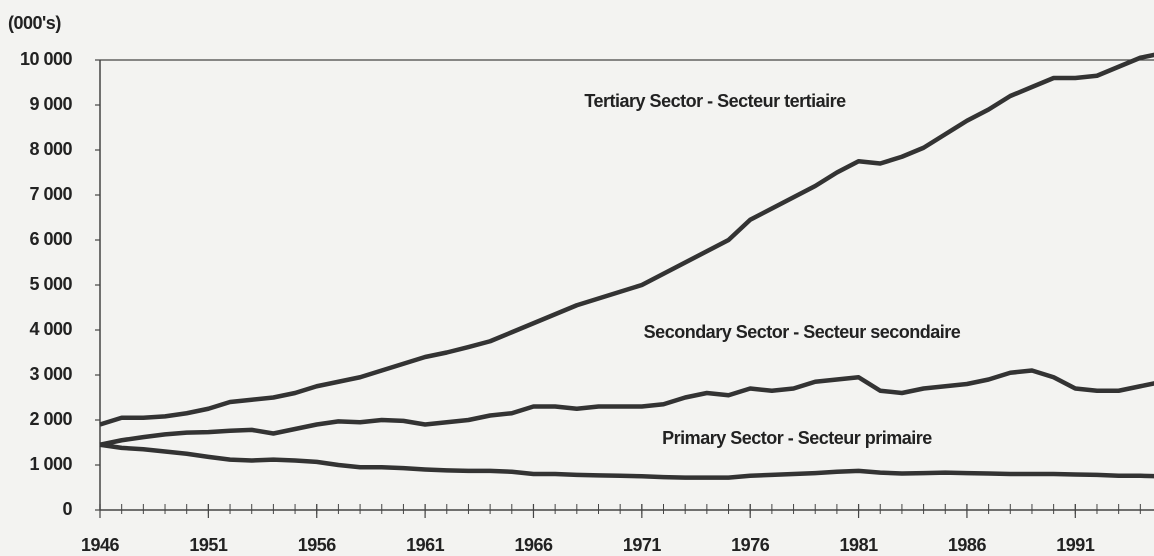 The width and height of the screenshot is (1154, 556). I want to click on y-tick-label: 4 000, so click(50, 329).